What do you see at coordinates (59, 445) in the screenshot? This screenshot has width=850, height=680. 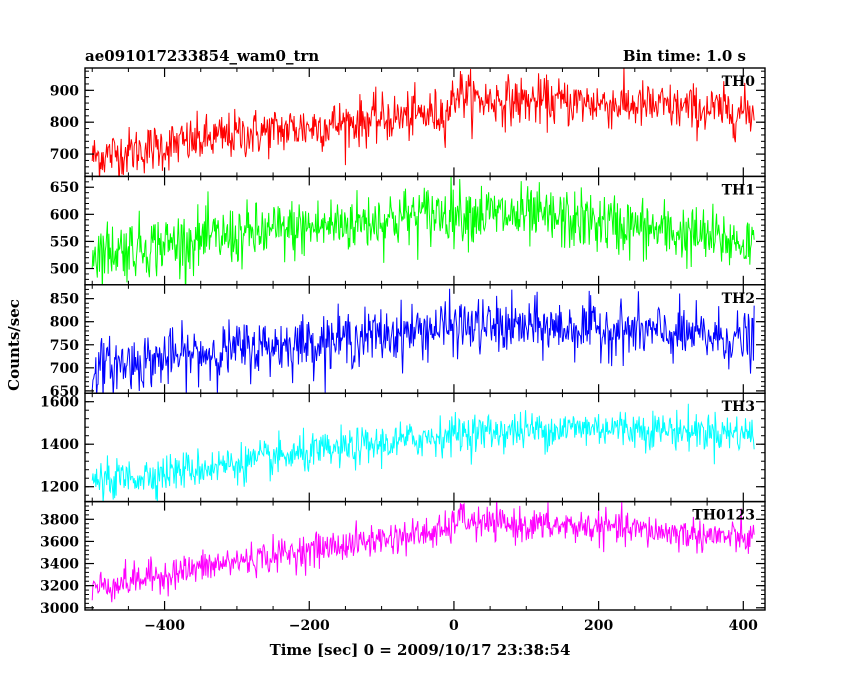 I see `y-tick-label: 1400` at bounding box center [59, 445].